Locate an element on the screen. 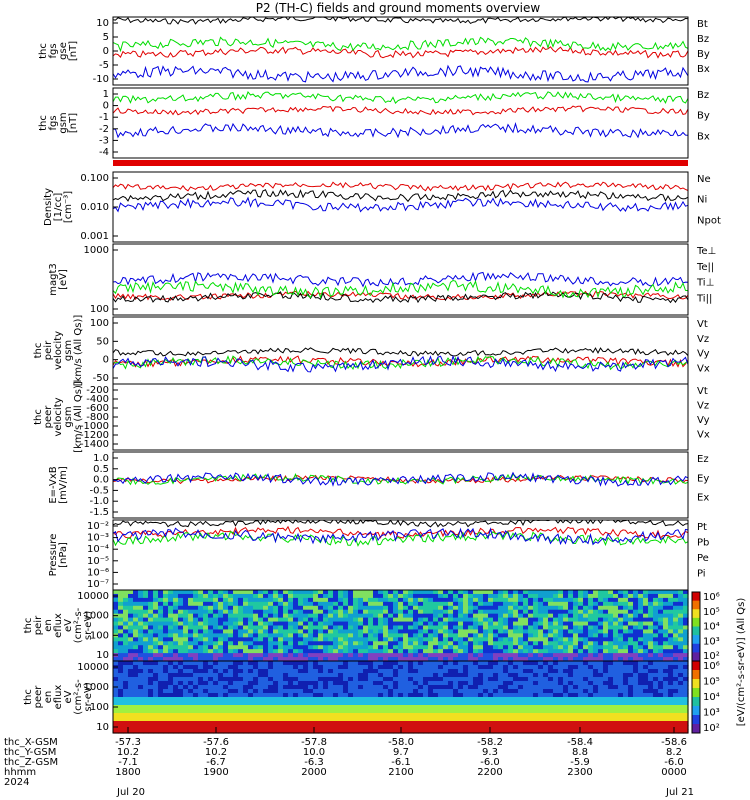  date-end: Jul 21 is located at coordinates (679, 792).